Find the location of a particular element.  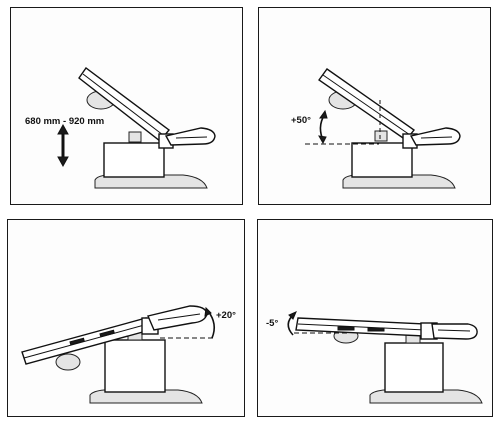

tilt-negative-illustration: -5° is located at coordinates (374, 357).